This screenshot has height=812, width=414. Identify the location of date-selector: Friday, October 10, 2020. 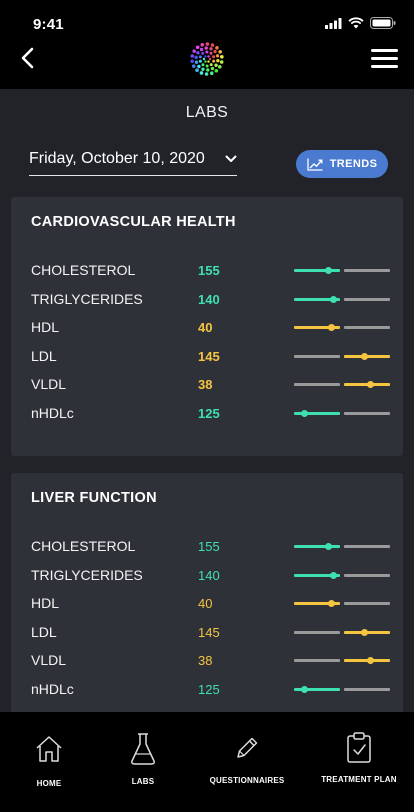
(133, 161).